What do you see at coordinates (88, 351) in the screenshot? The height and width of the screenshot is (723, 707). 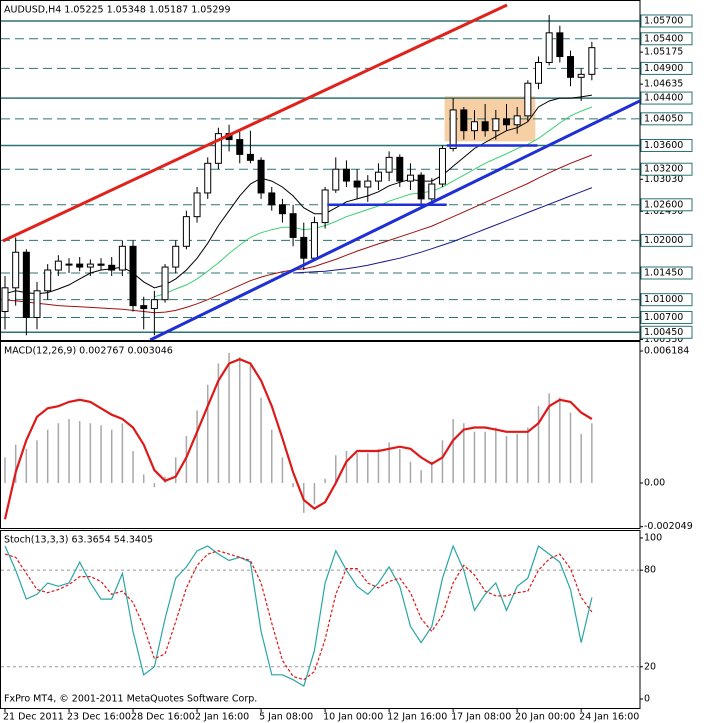 I see `panel-title: MACD(12,26,9) 0.002767 0.003046` at bounding box center [88, 351].